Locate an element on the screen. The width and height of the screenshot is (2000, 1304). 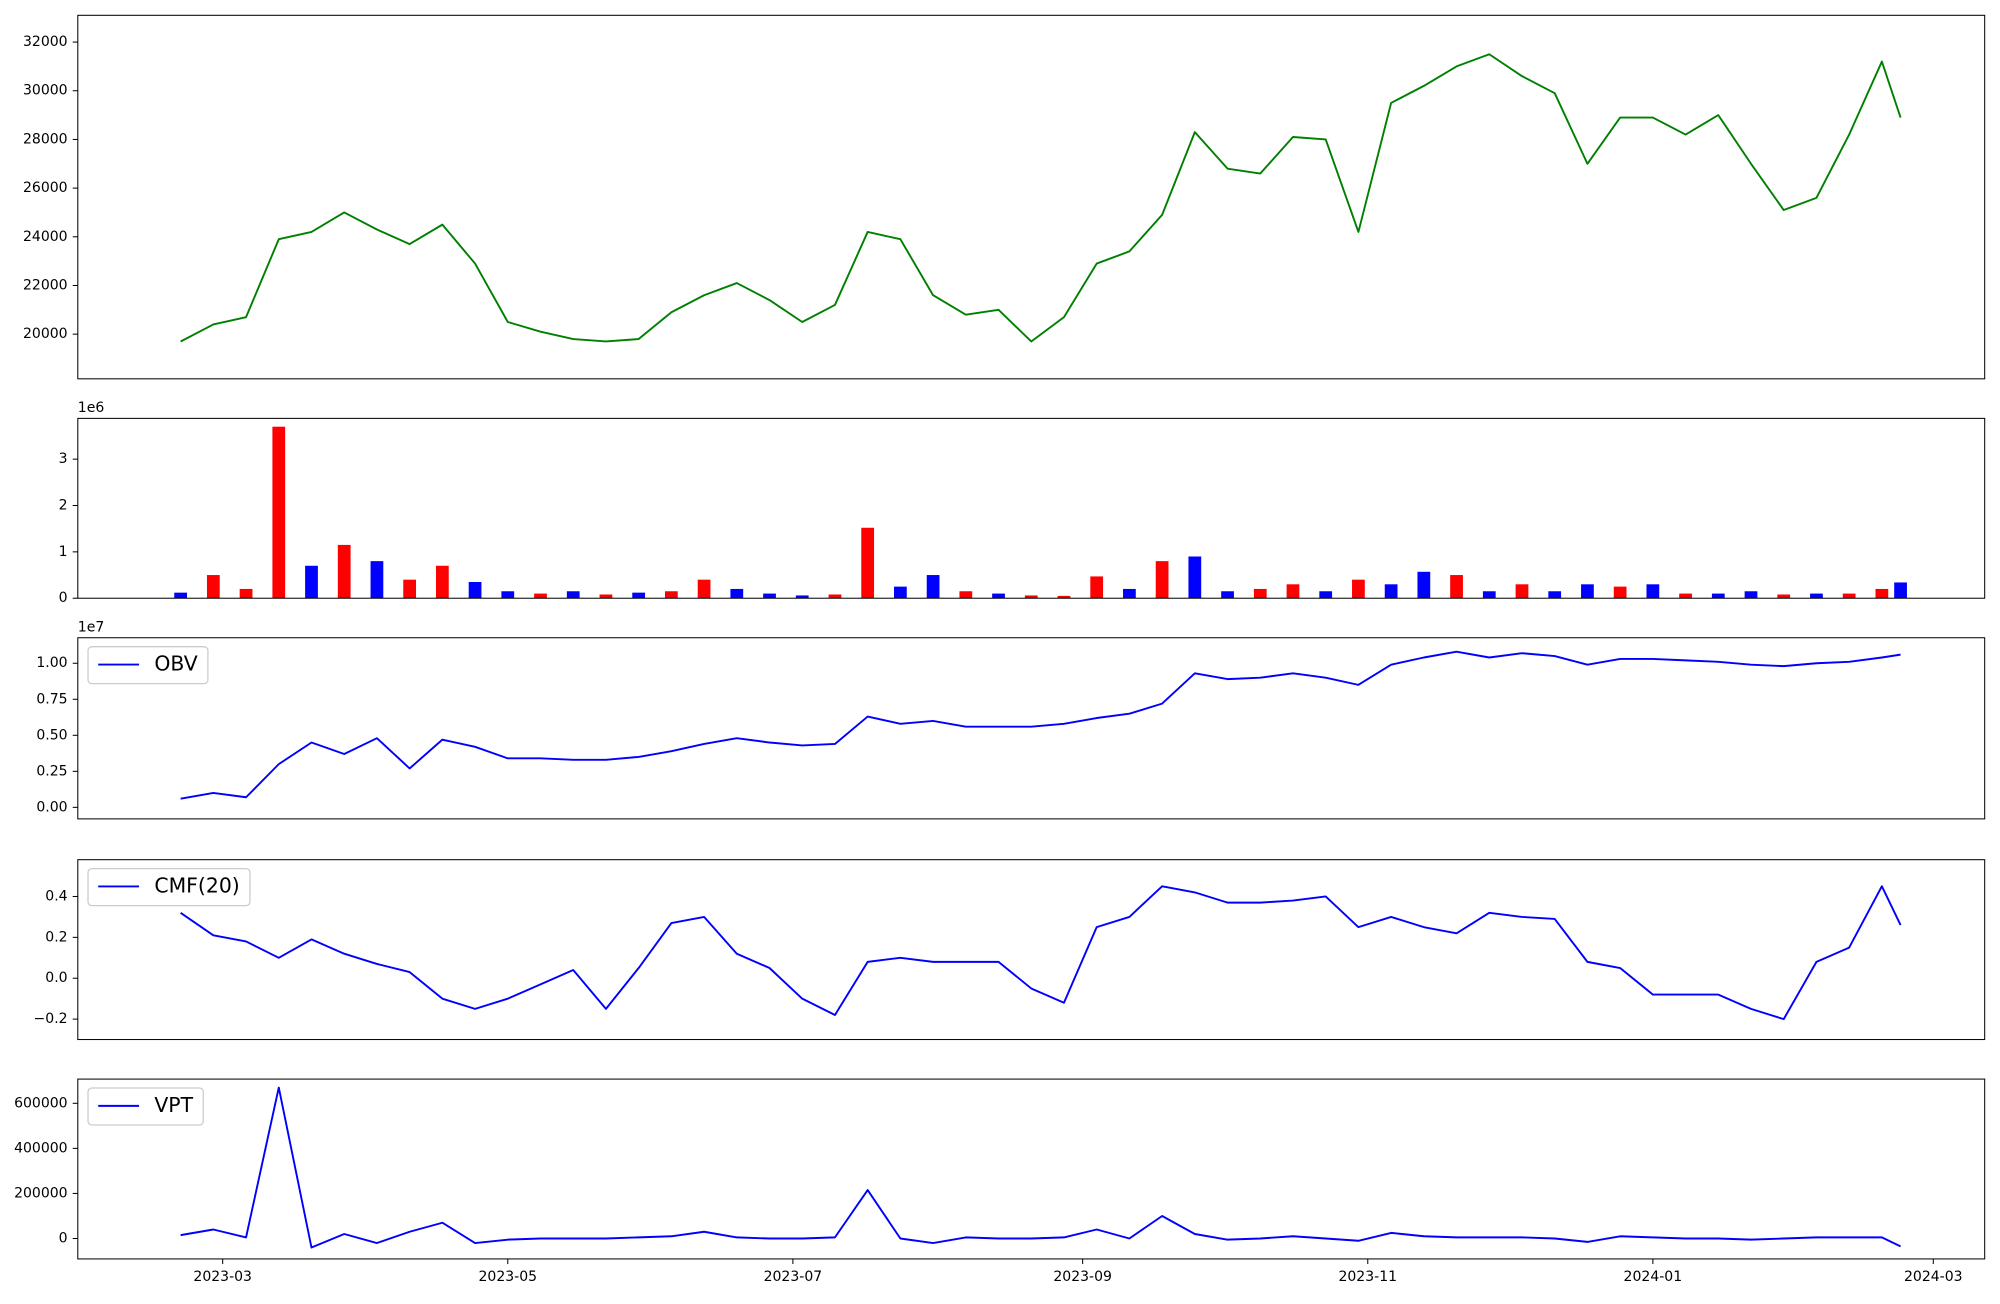
y-tick-label: 600000 is located at coordinates (41, 1103).